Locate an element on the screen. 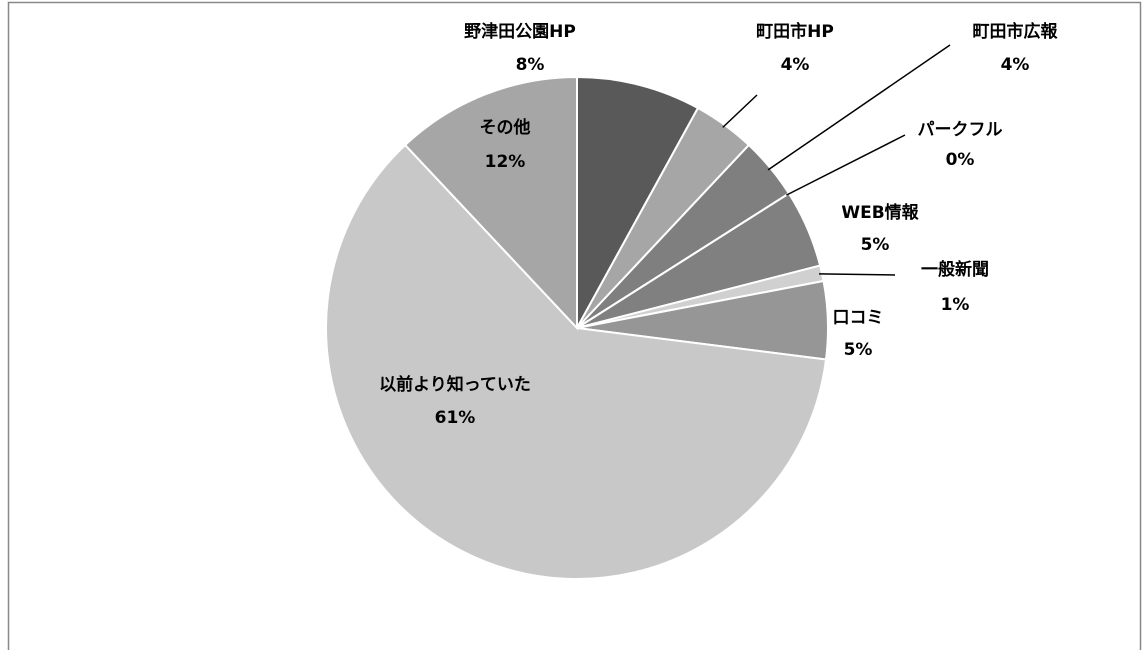 The width and height of the screenshot is (1148, 650). slice-label: パークフル is located at coordinates (960, 130).